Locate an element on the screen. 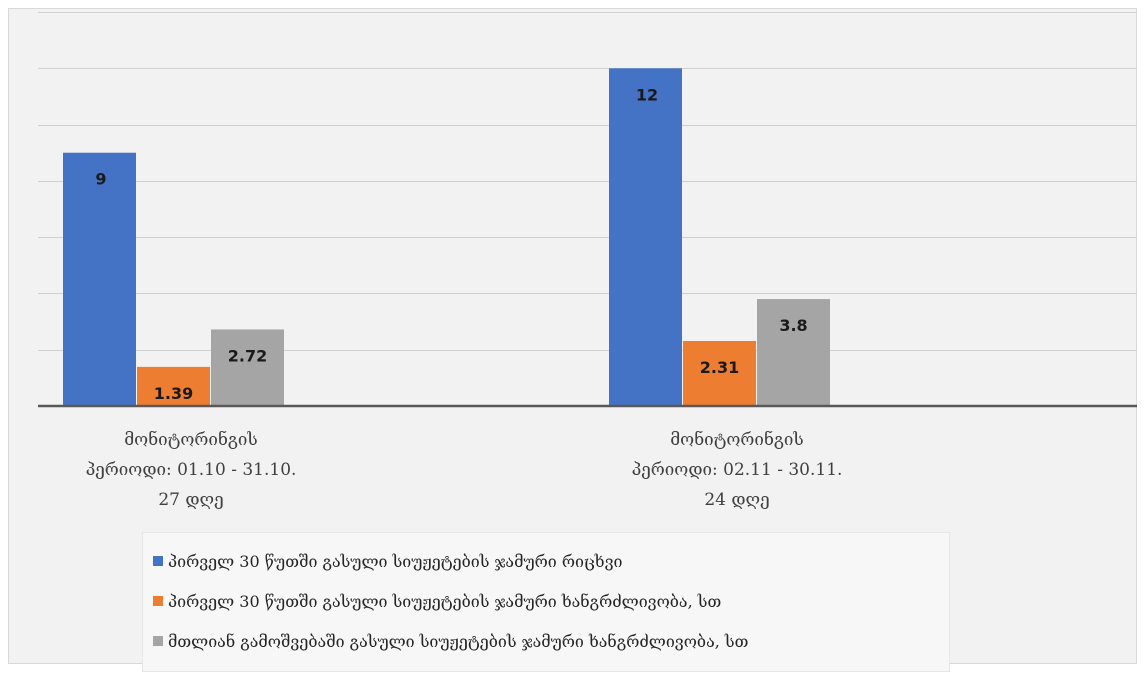  category-label-1-line-1: პერიოდი: 02.11 - 30.11. is located at coordinates (737, 470).